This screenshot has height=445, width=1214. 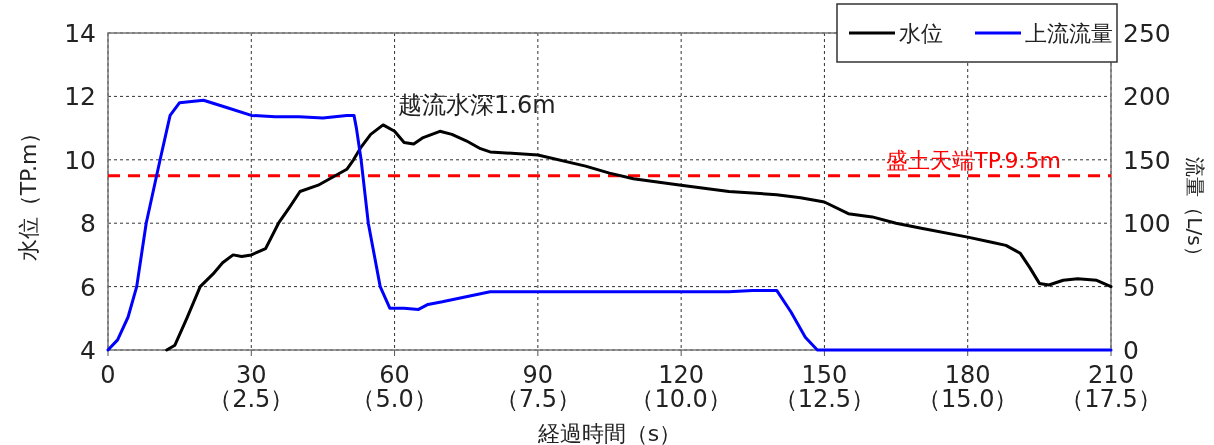 What do you see at coordinates (80, 33) in the screenshot?
I see `y-tick-label: 14` at bounding box center [80, 33].